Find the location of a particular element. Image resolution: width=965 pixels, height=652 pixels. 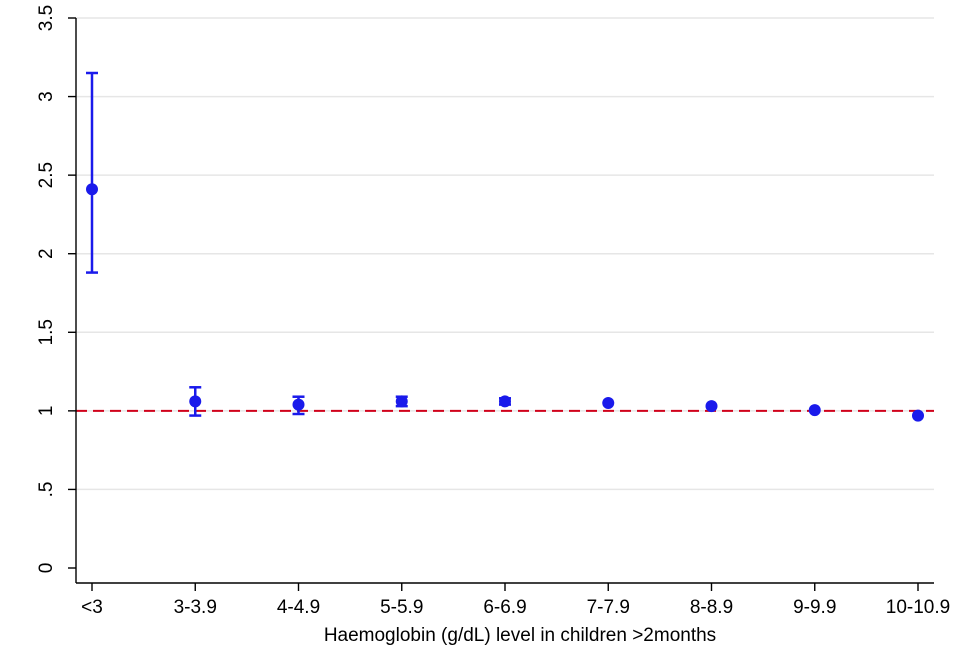

y-tick-label: 3 is located at coordinates (46, 96).